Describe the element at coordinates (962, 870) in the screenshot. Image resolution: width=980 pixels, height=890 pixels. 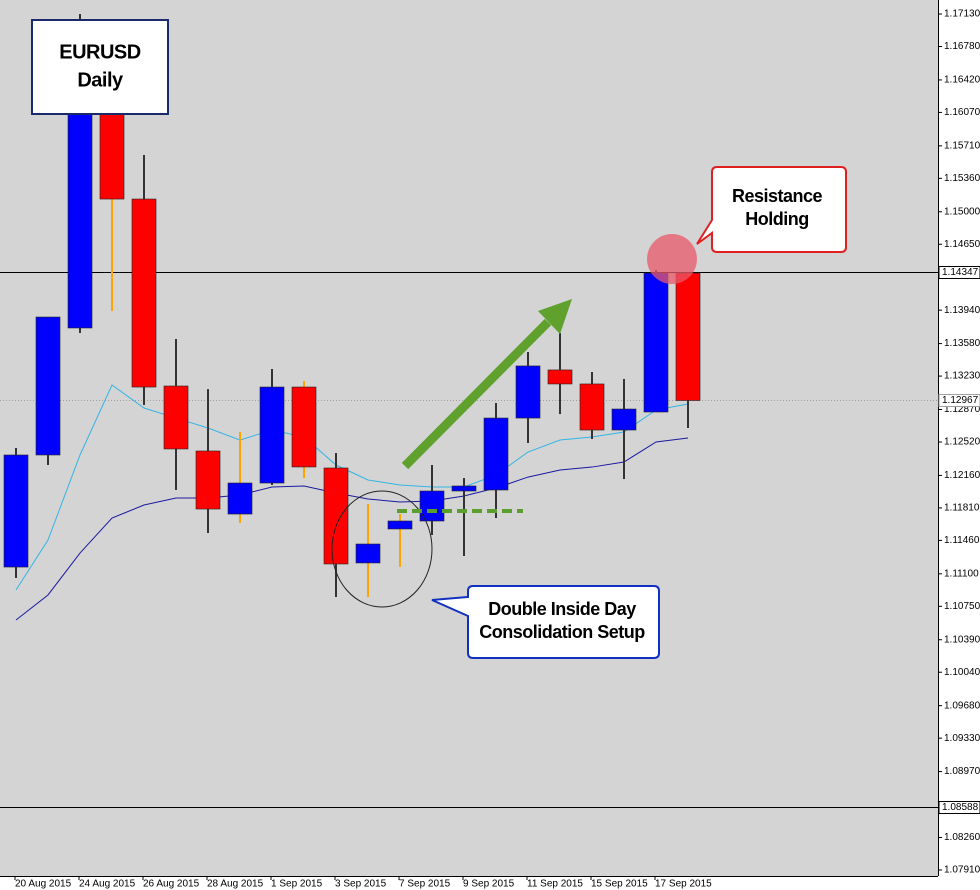
I see `y-tick-label: 1.07910` at that location.